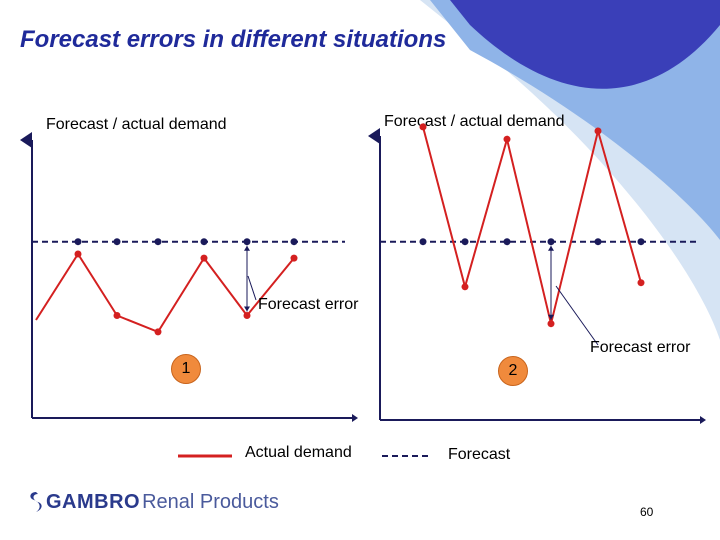 The width and height of the screenshot is (720, 540). I want to click on legend-actual-label: Actual demand, so click(298, 452).